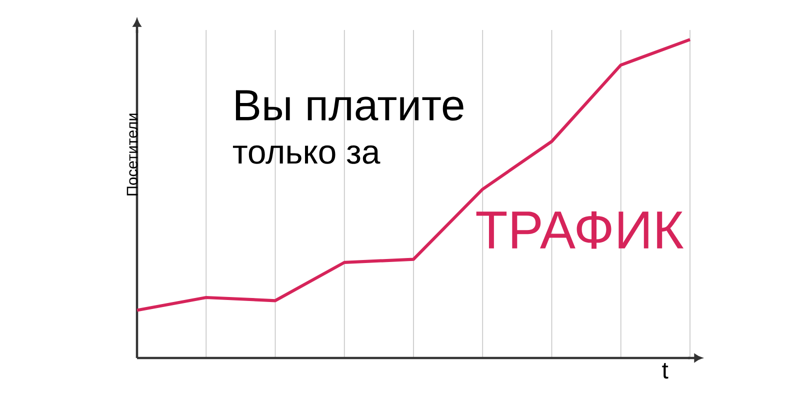 The image size is (800, 401). I want to click on annotation: Вы платите, so click(350, 105).